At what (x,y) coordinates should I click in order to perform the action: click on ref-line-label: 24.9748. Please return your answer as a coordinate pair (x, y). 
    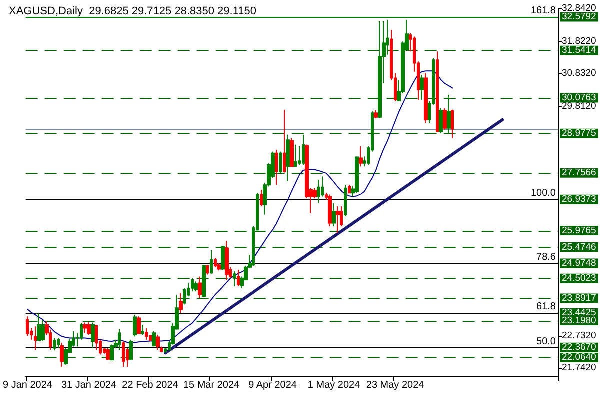
    Looking at the image, I should click on (579, 263).